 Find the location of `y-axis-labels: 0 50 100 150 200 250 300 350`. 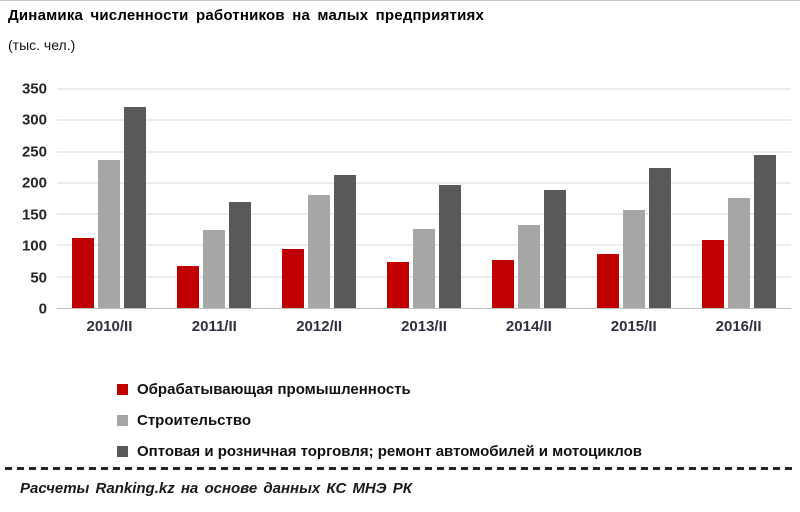

y-axis-labels: 0 50 100 150 200 250 300 350 is located at coordinates (23, 199).